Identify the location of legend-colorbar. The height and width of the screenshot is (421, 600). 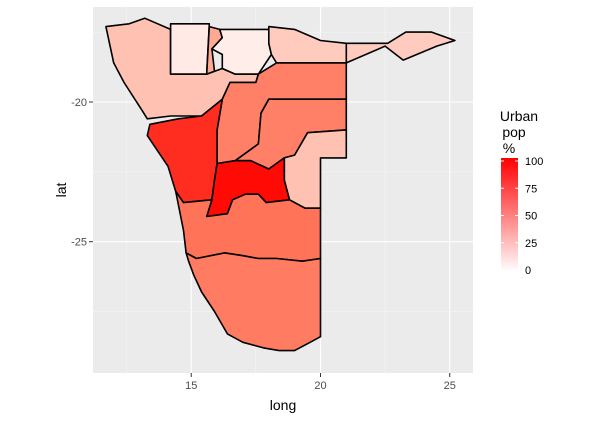
(509, 215).